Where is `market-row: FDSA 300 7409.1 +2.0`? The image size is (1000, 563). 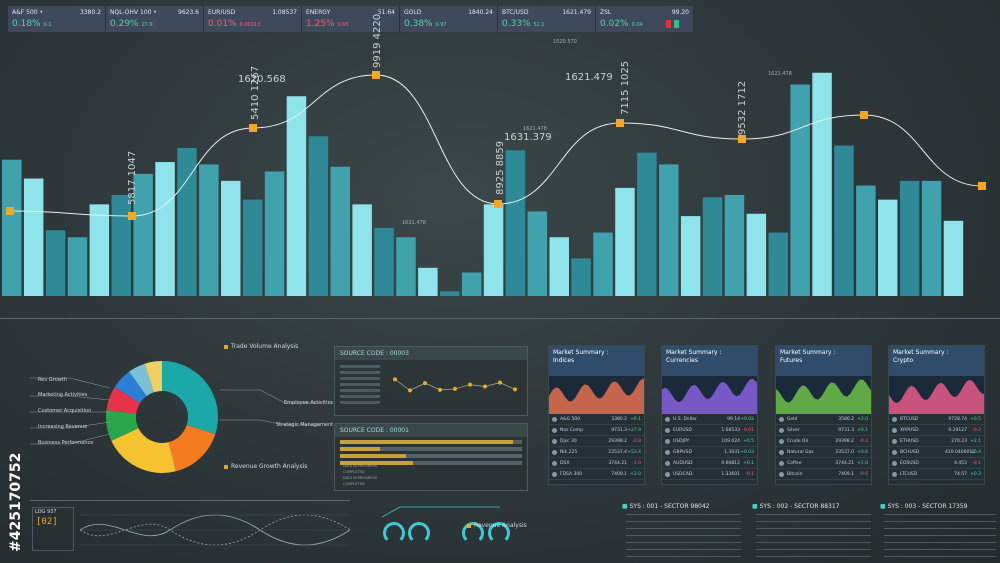
market-row: FDSA 300 7409.1 +2.0 is located at coordinates (596, 474).